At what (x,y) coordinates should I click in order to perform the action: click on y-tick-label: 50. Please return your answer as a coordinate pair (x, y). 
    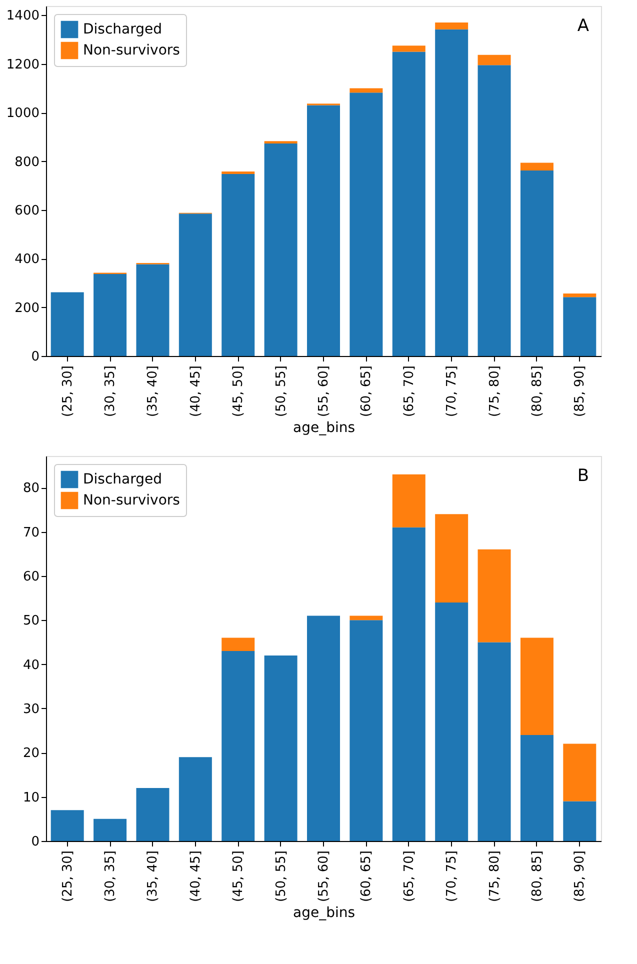
    Looking at the image, I should click on (31, 621).